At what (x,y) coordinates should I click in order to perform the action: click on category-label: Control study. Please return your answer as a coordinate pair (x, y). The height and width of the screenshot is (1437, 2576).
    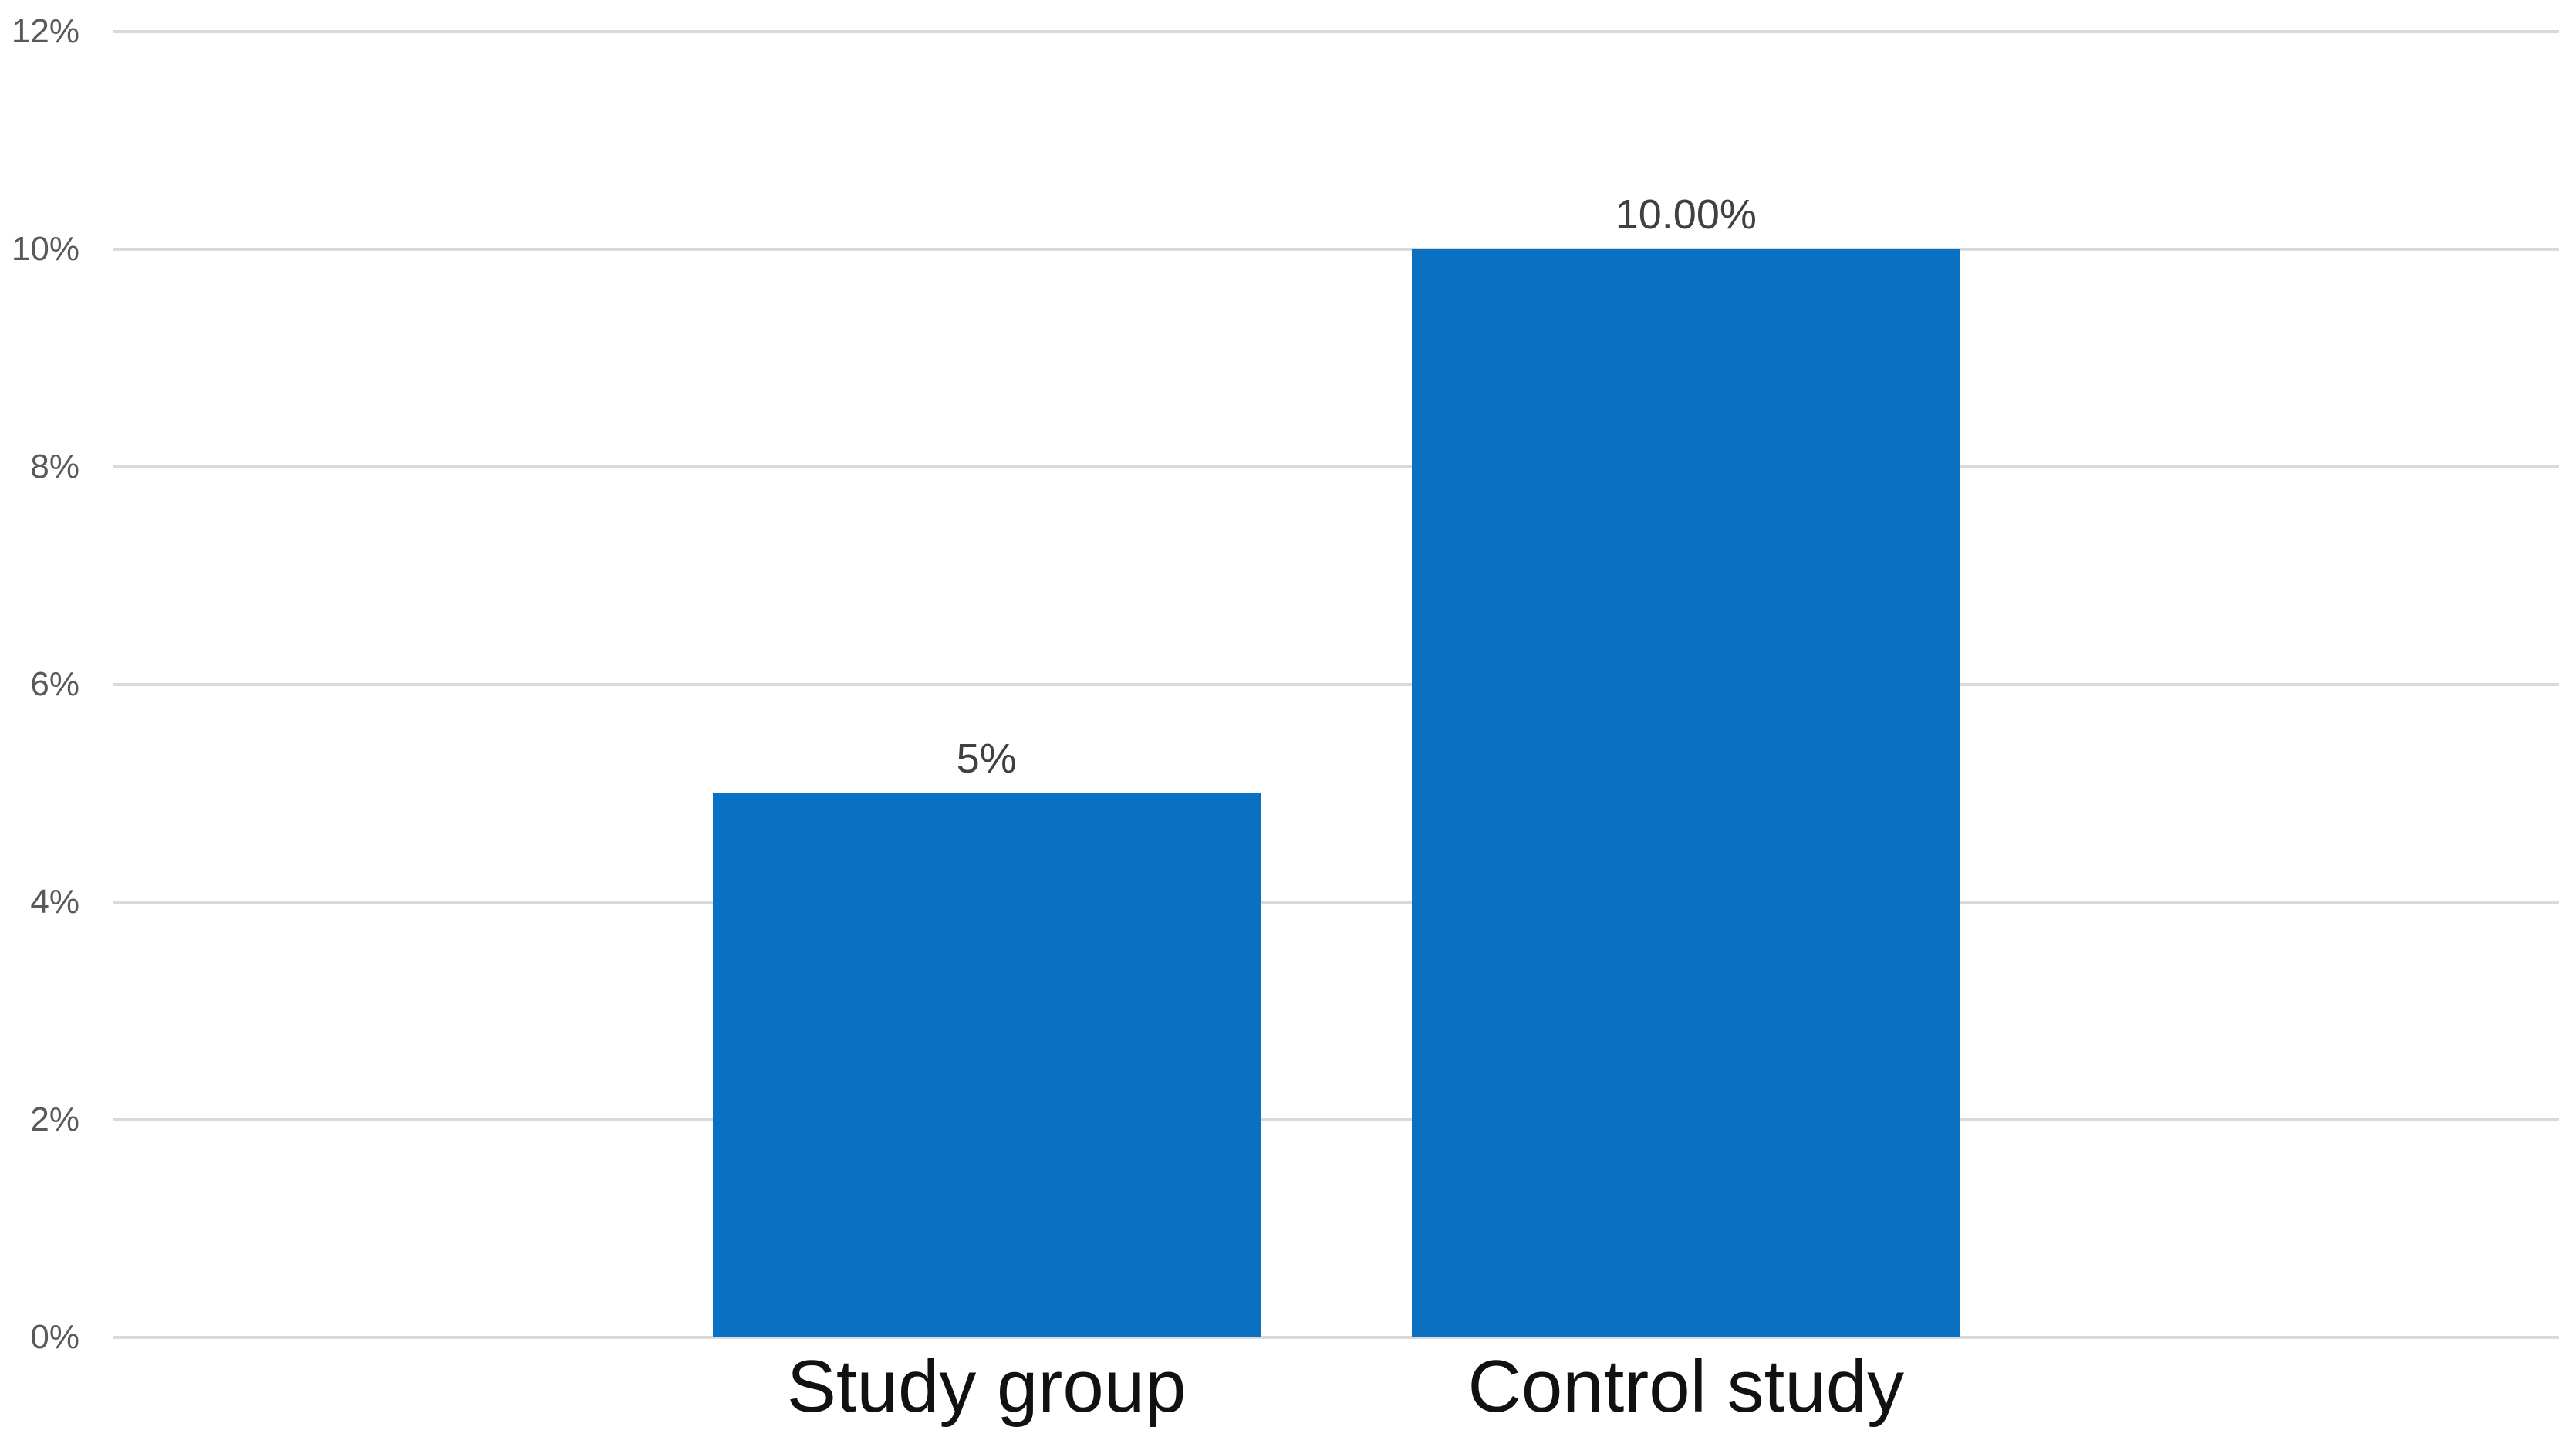
    Looking at the image, I should click on (1686, 1386).